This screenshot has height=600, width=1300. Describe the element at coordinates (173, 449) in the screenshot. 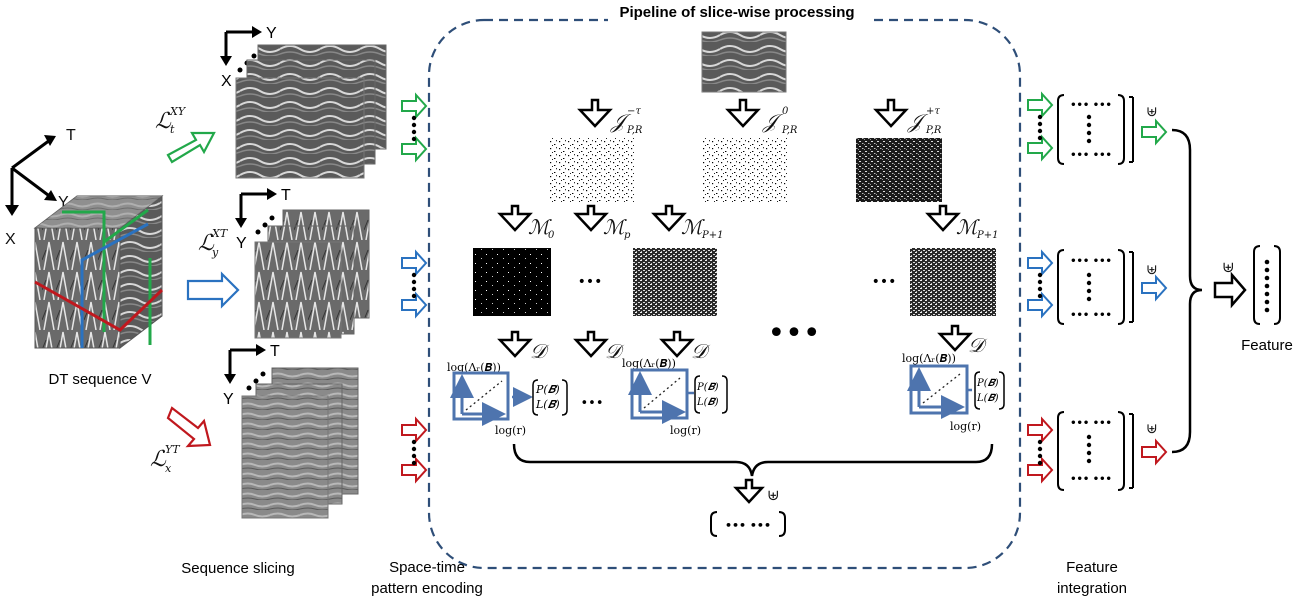

I see `svg-text: YT` at that location.